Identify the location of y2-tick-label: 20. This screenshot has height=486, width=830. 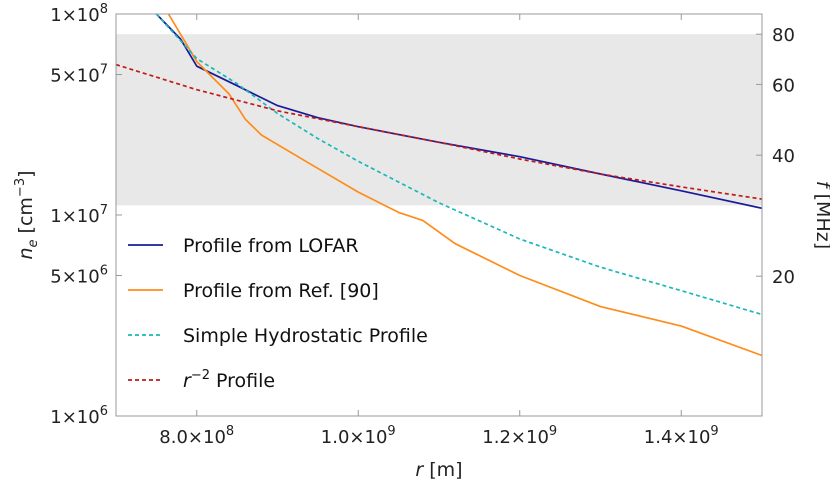
(783, 277).